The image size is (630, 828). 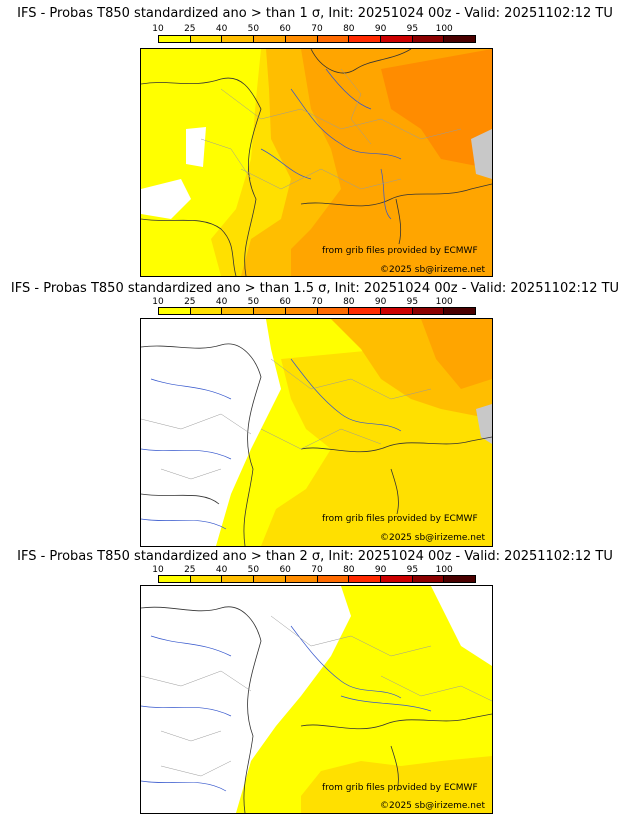 What do you see at coordinates (166, 199) in the screenshot?
I see `land-cutout` at bounding box center [166, 199].